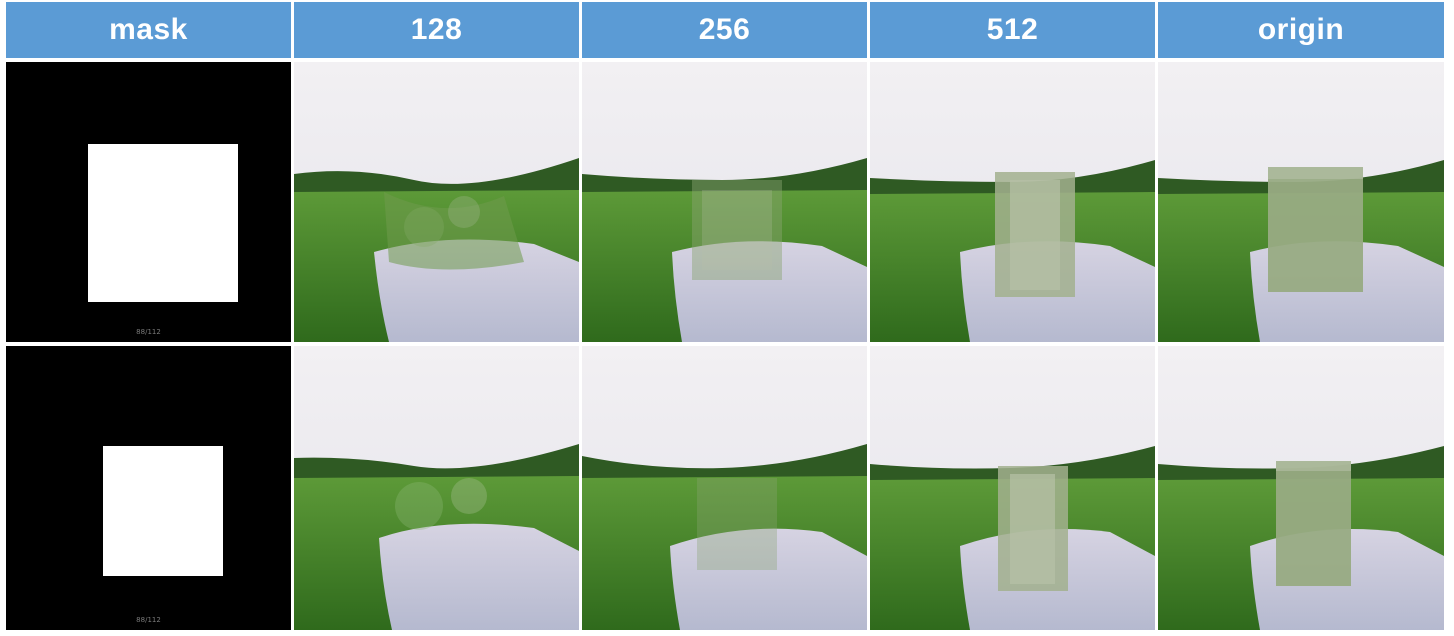  What do you see at coordinates (1301, 30) in the screenshot?
I see `column-header-origin: origin` at bounding box center [1301, 30].